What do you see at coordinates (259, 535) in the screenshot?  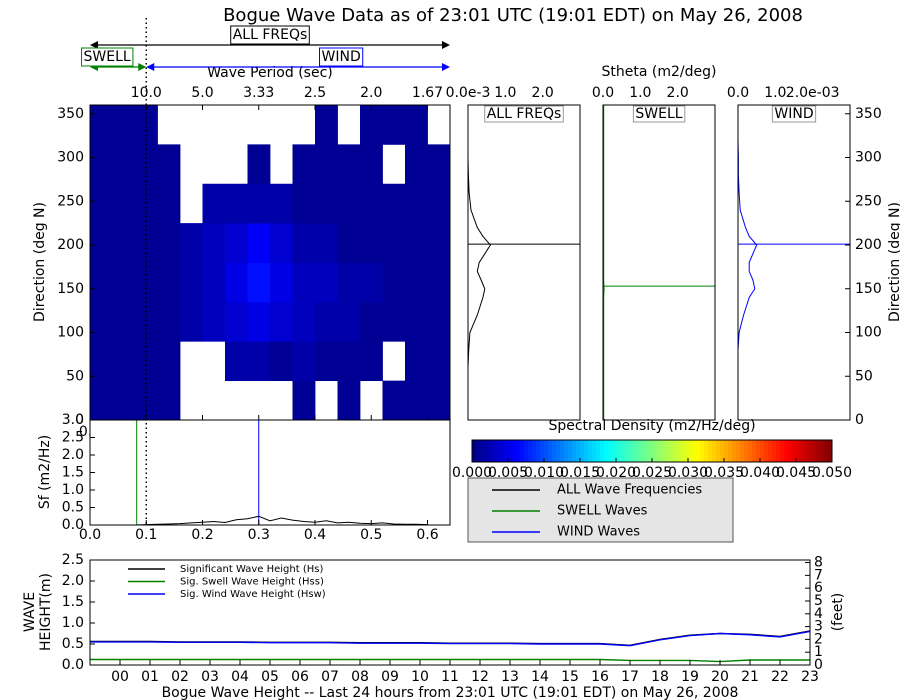 I see `x-tick-label: 0.3` at bounding box center [259, 535].